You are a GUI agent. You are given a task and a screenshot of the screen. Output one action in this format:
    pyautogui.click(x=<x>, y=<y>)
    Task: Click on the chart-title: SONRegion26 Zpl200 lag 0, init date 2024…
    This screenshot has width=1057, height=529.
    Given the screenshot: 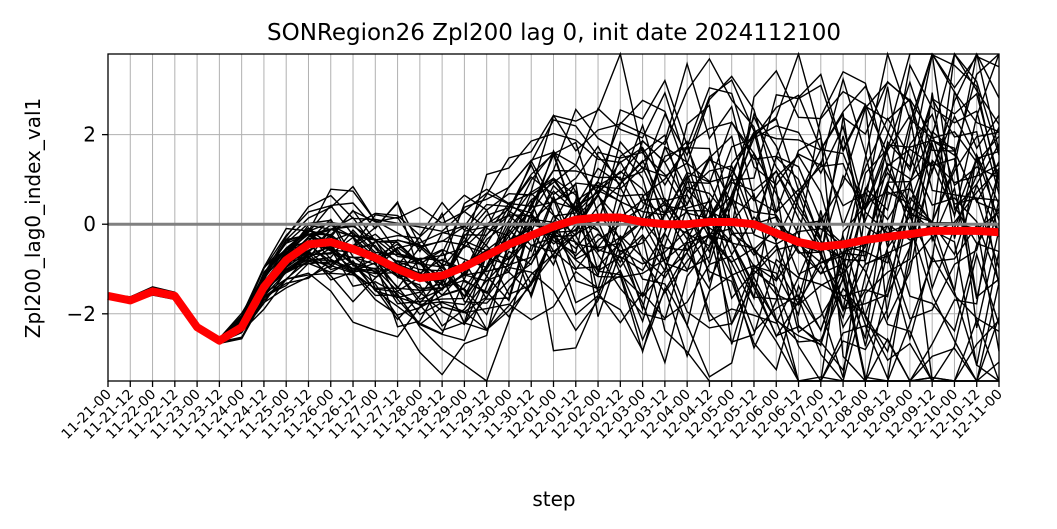 What is the action you would take?
    pyautogui.click(x=554, y=33)
    